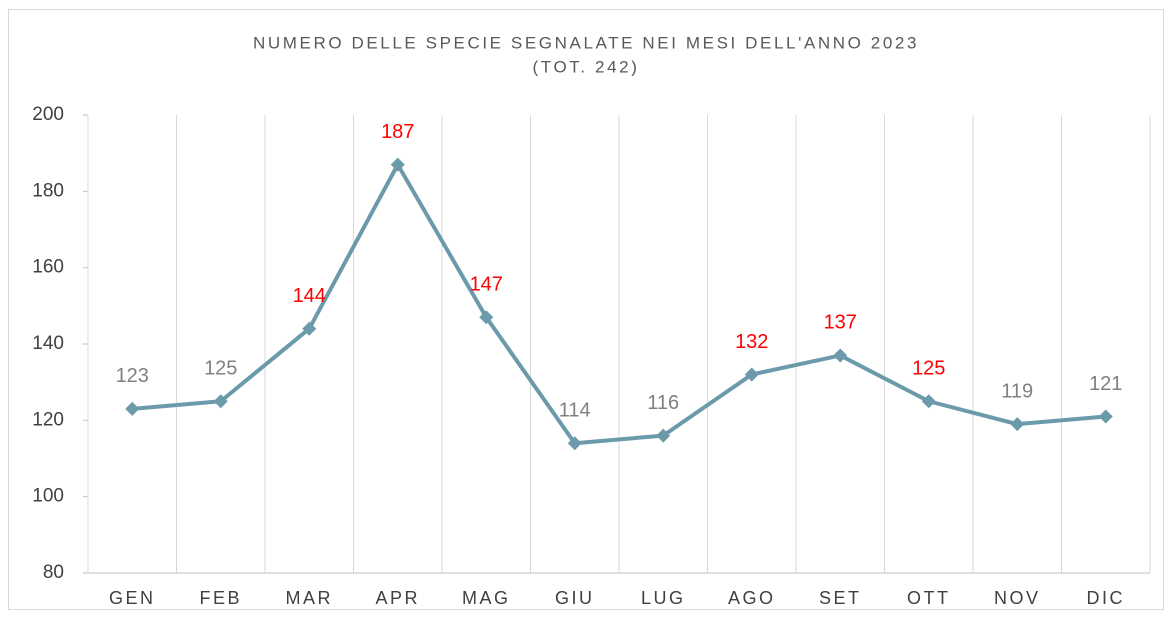 The height and width of the screenshot is (619, 1172). I want to click on x-tick-label: GEN, so click(132, 598).